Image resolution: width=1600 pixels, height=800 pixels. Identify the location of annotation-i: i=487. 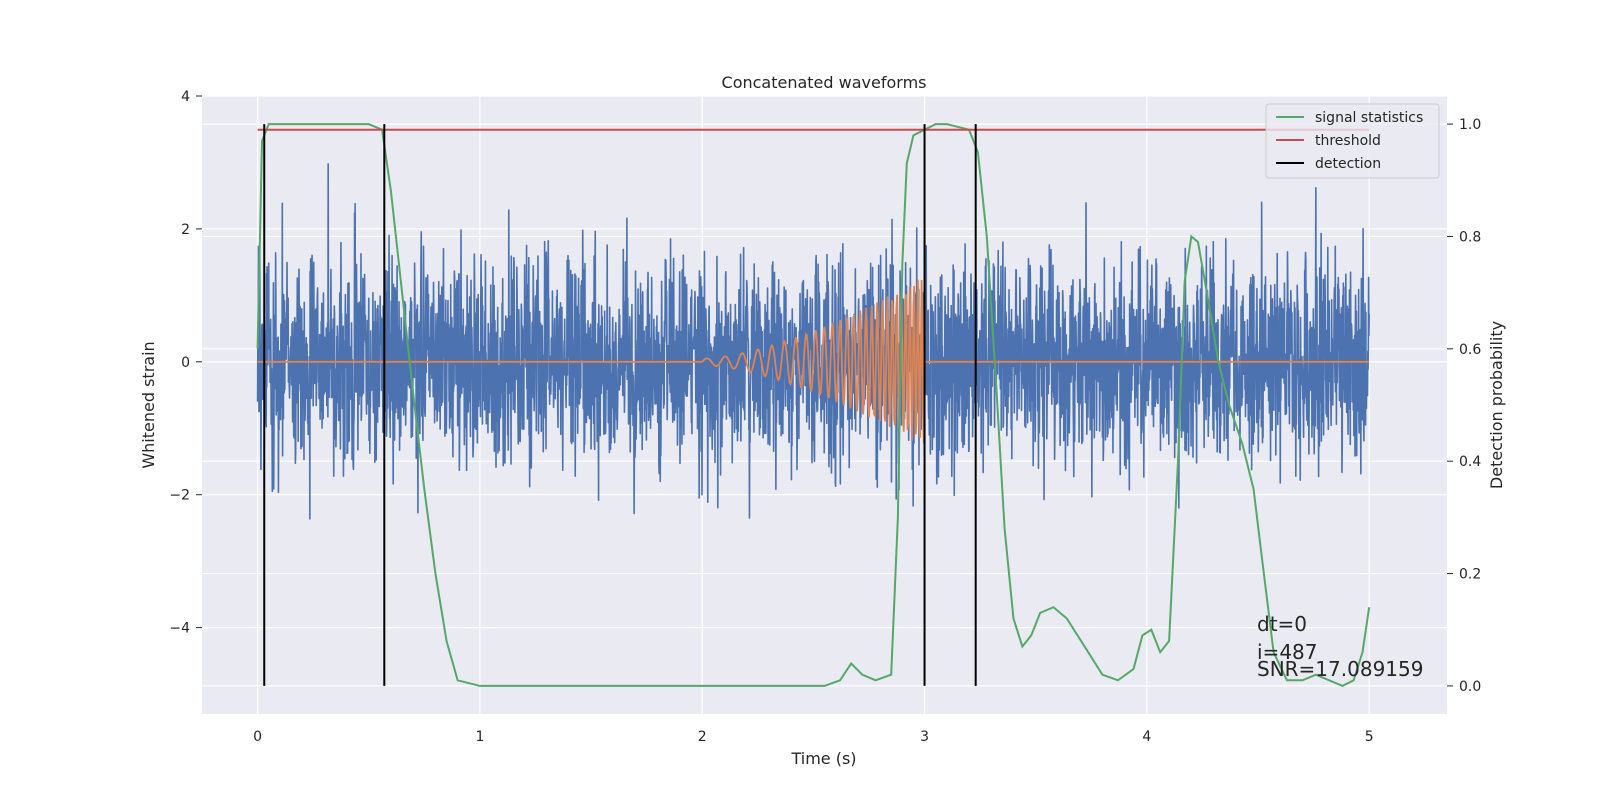
(1287, 652).